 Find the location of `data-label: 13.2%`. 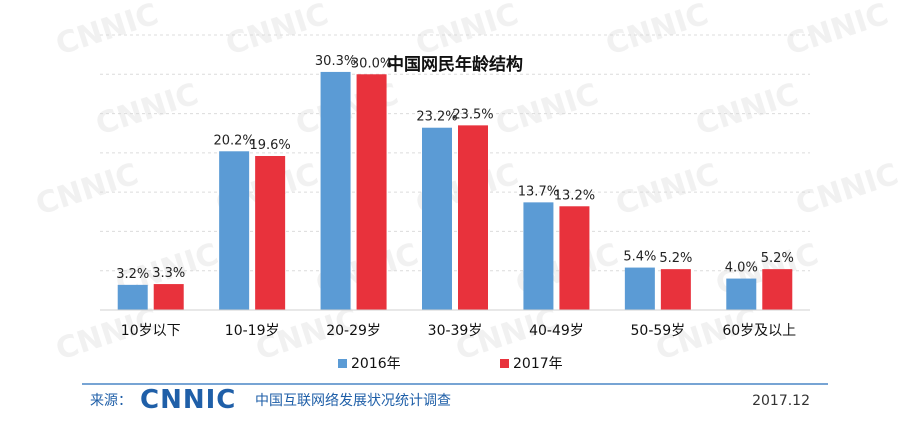

data-label: 13.2% is located at coordinates (574, 195).